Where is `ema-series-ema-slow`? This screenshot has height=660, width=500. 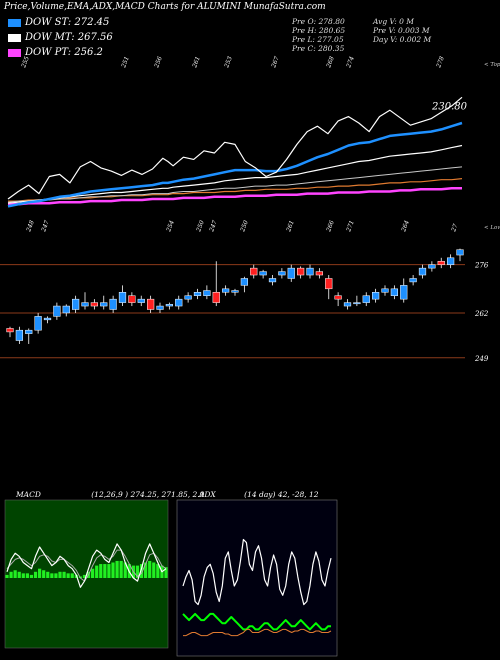 ema-series-ema-slow is located at coordinates (235, 184).